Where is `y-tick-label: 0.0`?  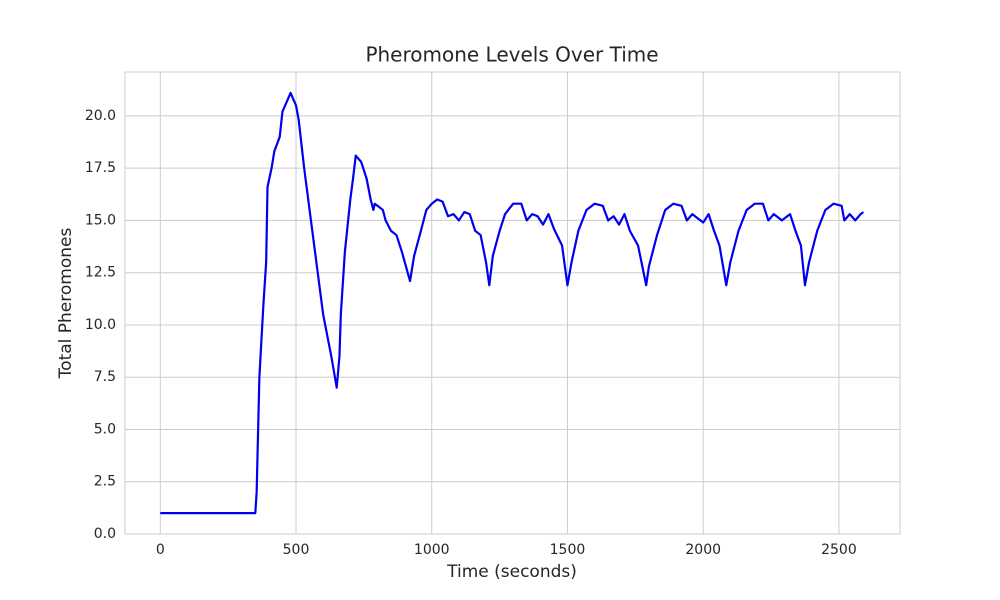 y-tick-label: 0.0 is located at coordinates (105, 534).